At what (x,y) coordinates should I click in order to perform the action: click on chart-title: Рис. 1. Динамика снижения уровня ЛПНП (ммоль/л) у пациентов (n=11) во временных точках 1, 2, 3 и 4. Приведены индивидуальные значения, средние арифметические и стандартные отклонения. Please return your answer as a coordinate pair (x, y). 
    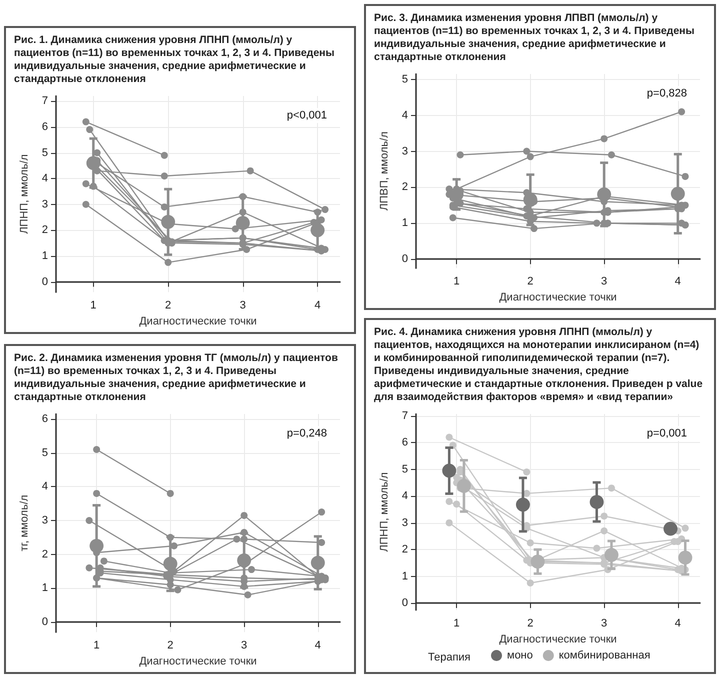
    Looking at the image, I should click on (174, 59).